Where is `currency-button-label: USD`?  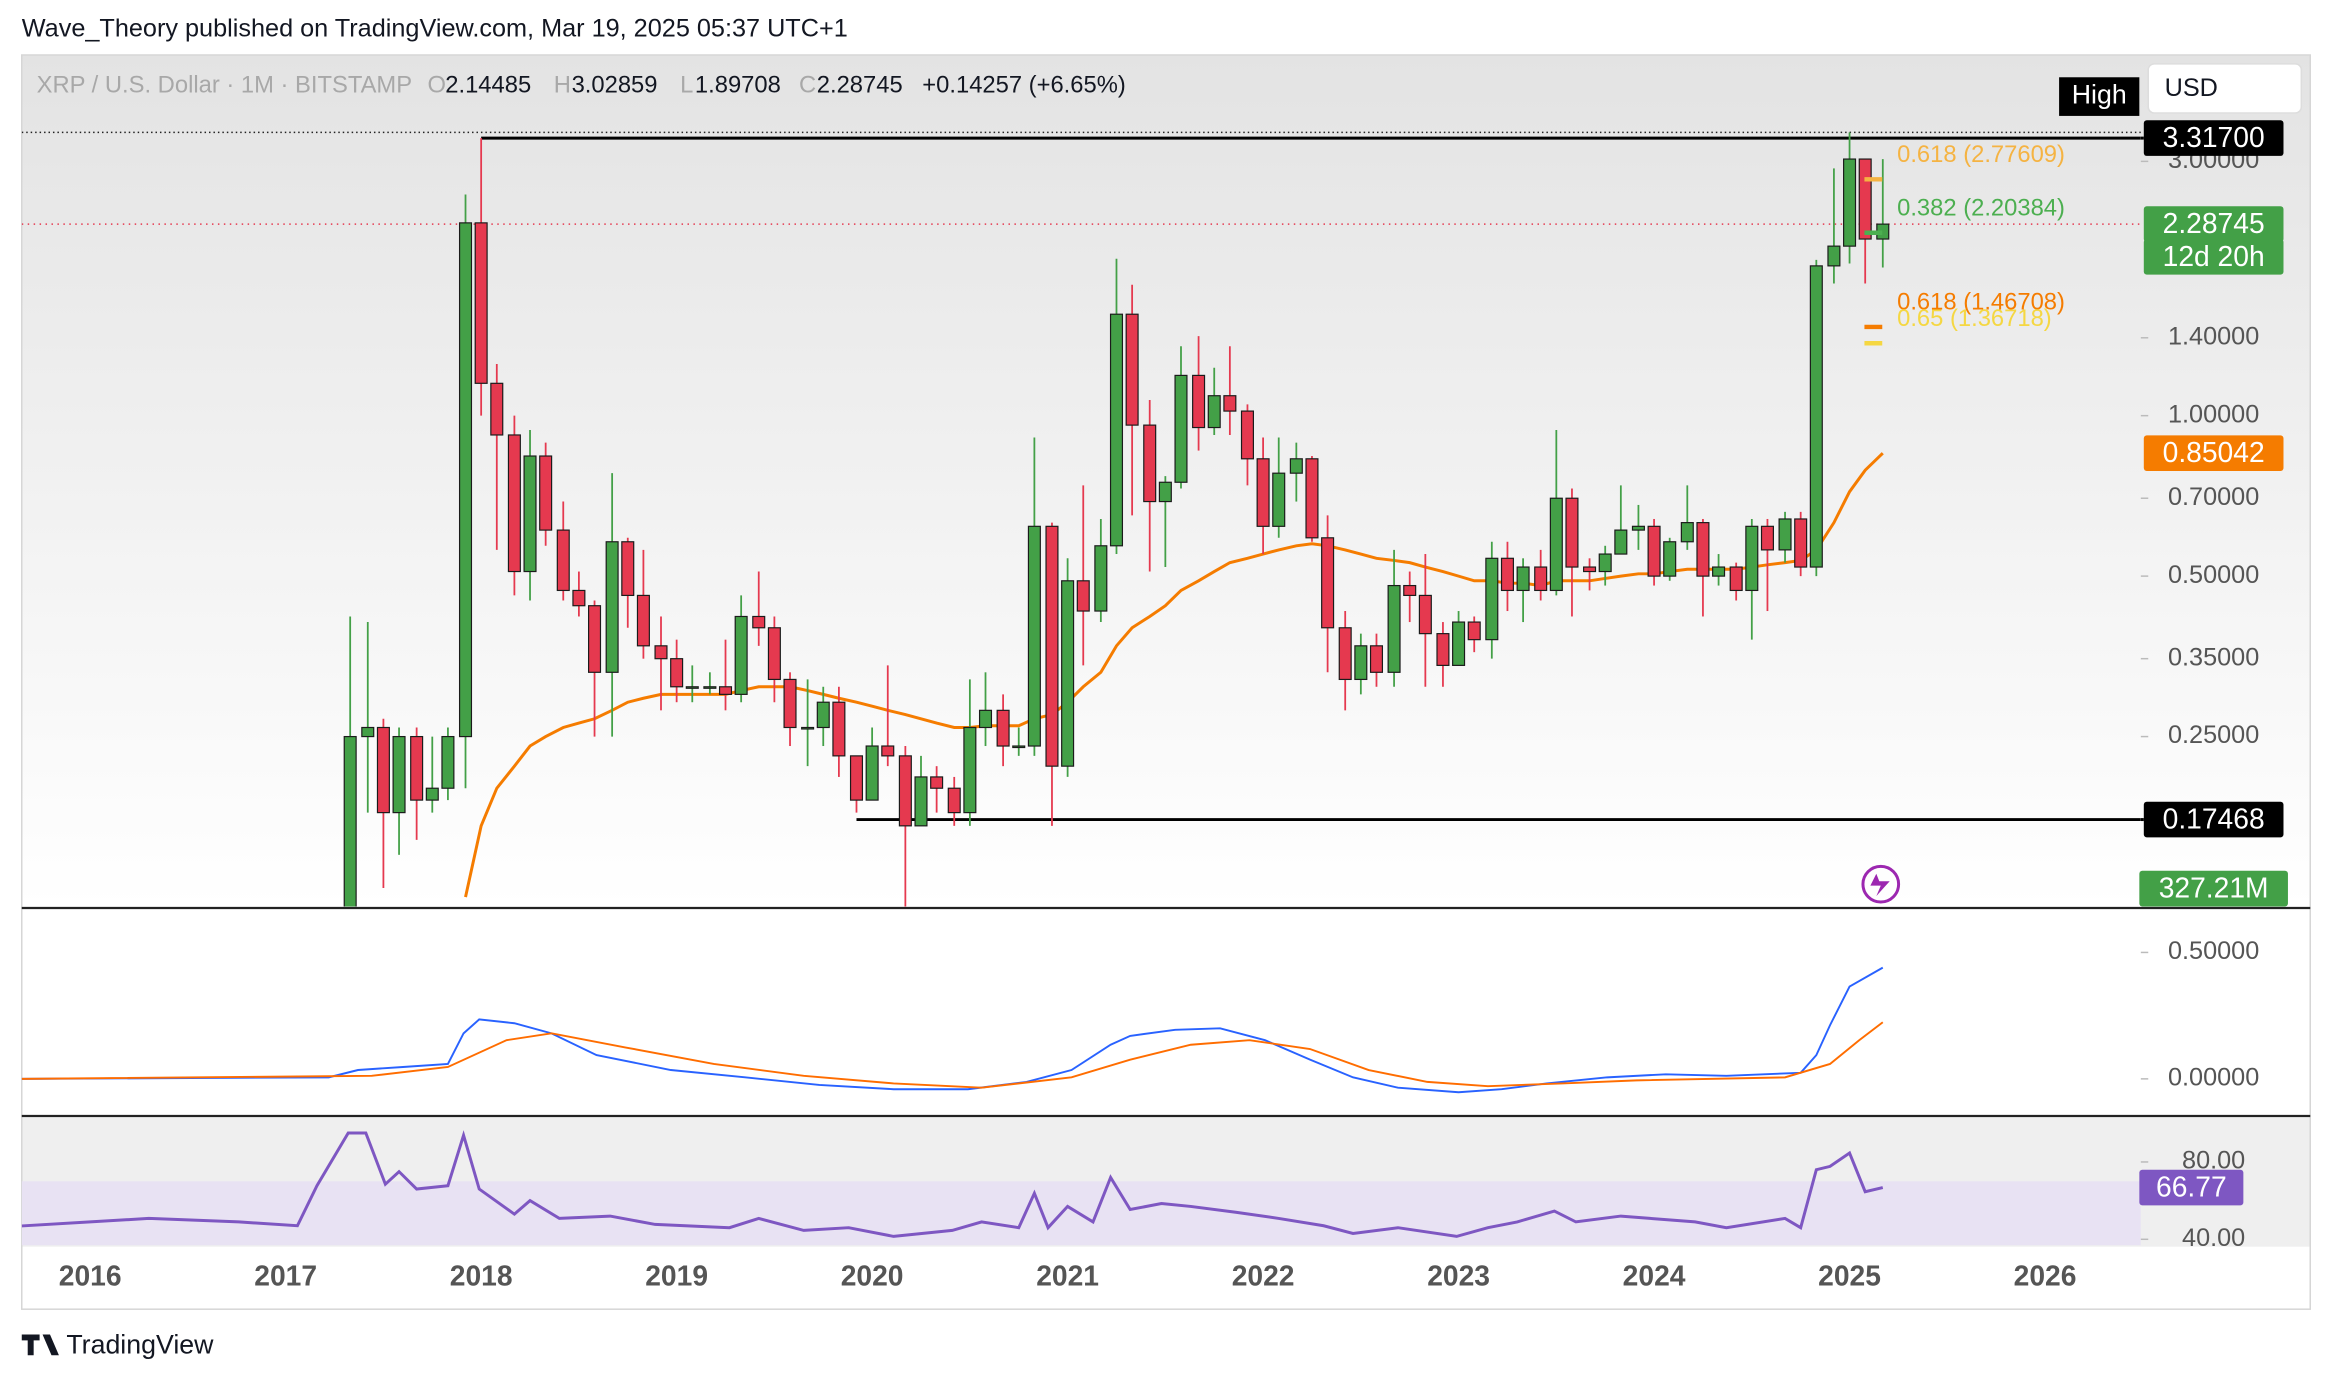
currency-button-label: USD is located at coordinates (2191, 88).